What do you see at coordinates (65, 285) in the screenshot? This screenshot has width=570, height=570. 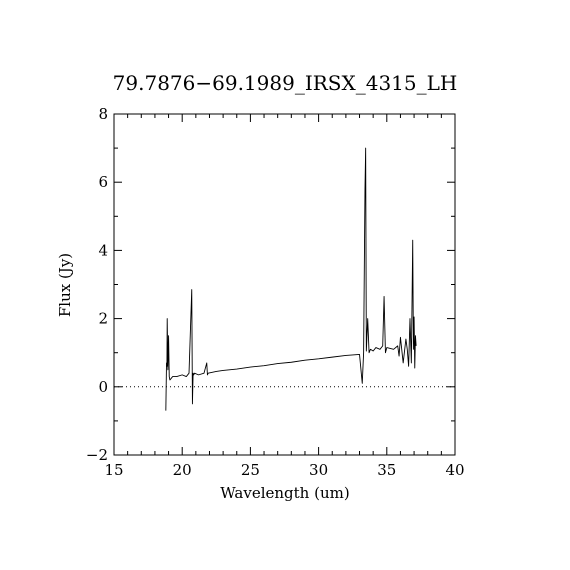 I see `y-axis-label: Flux (Jy)` at bounding box center [65, 285].